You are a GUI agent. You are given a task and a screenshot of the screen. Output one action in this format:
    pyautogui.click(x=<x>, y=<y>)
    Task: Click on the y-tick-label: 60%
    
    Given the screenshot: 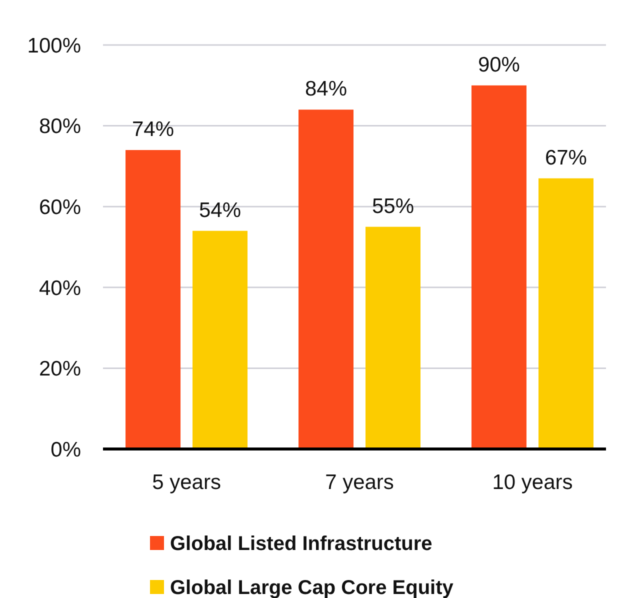 What is the action you would take?
    pyautogui.click(x=59, y=207)
    